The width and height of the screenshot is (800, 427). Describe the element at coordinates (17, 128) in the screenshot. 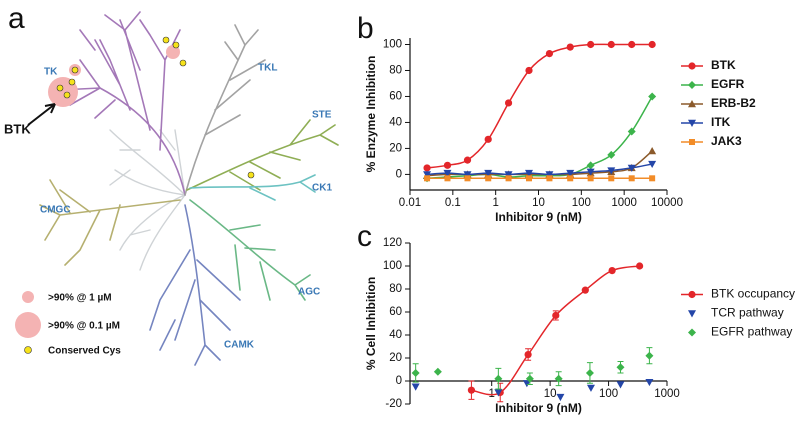

I see `highlight-label: BTK` at that location.